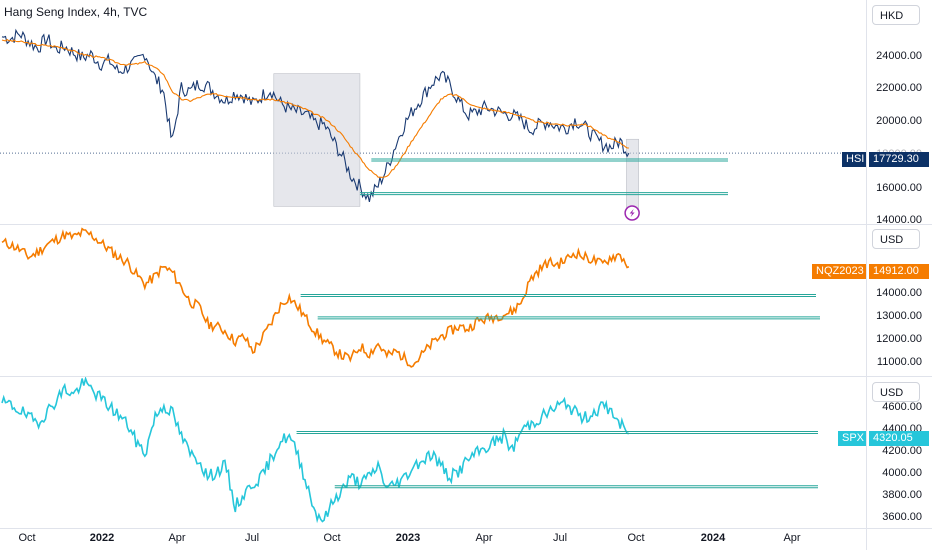  Describe the element at coordinates (896, 15) in the screenshot. I see `currency-button-hsi: HKD` at that location.